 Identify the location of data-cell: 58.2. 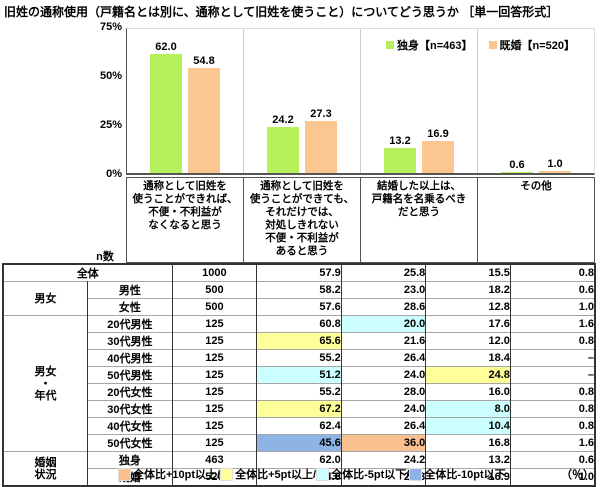
(299, 290).